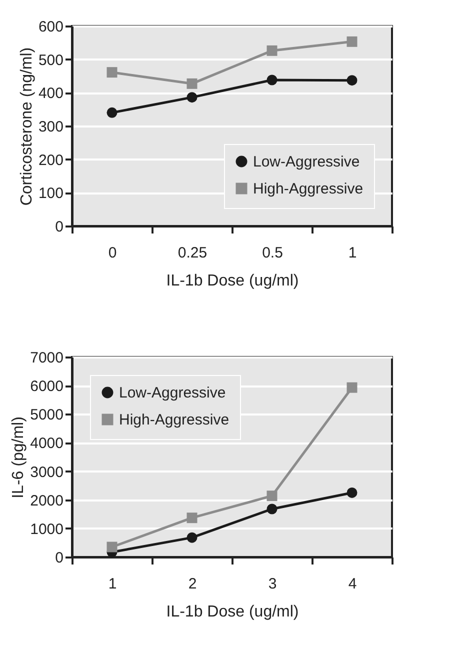 This screenshot has width=461, height=661. Describe the element at coordinates (47, 387) in the screenshot. I see `y-tick-label: 6000` at that location.